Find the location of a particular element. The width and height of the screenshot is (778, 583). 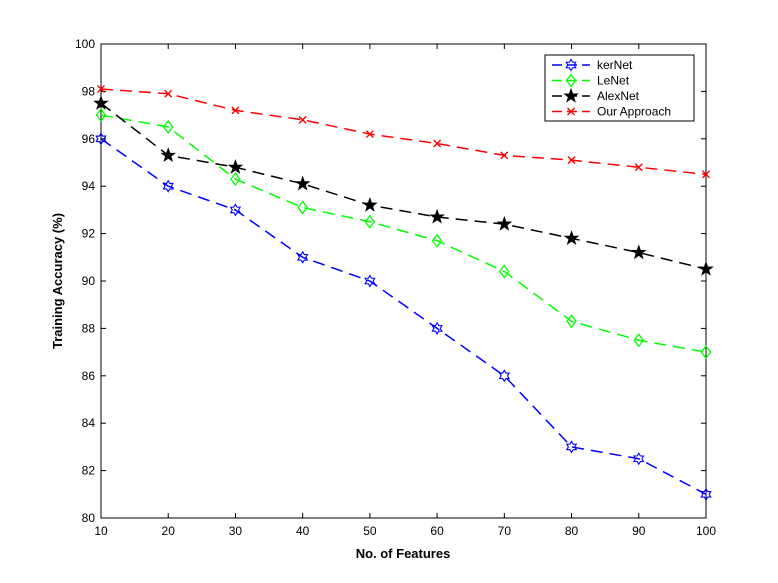

y-tick-label: 92 is located at coordinates (89, 234).